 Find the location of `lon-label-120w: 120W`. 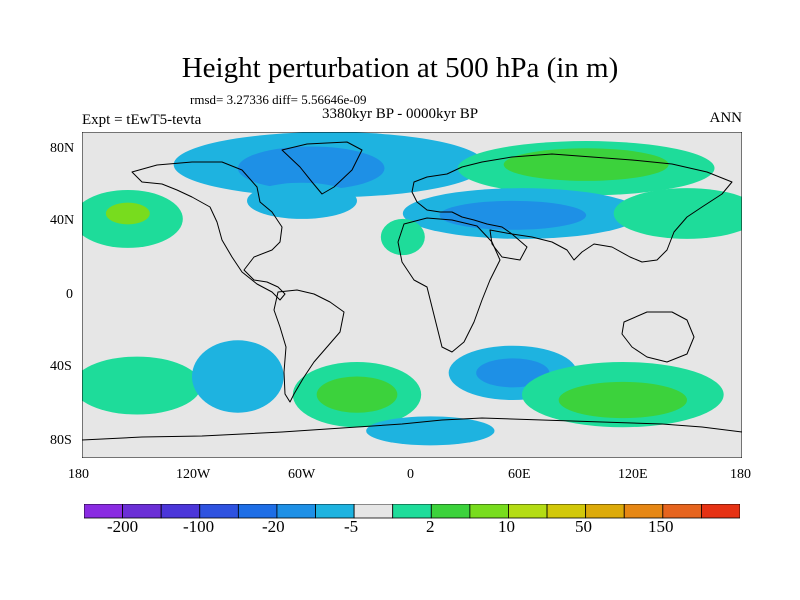

lon-label-120w: 120W is located at coordinates (193, 474).